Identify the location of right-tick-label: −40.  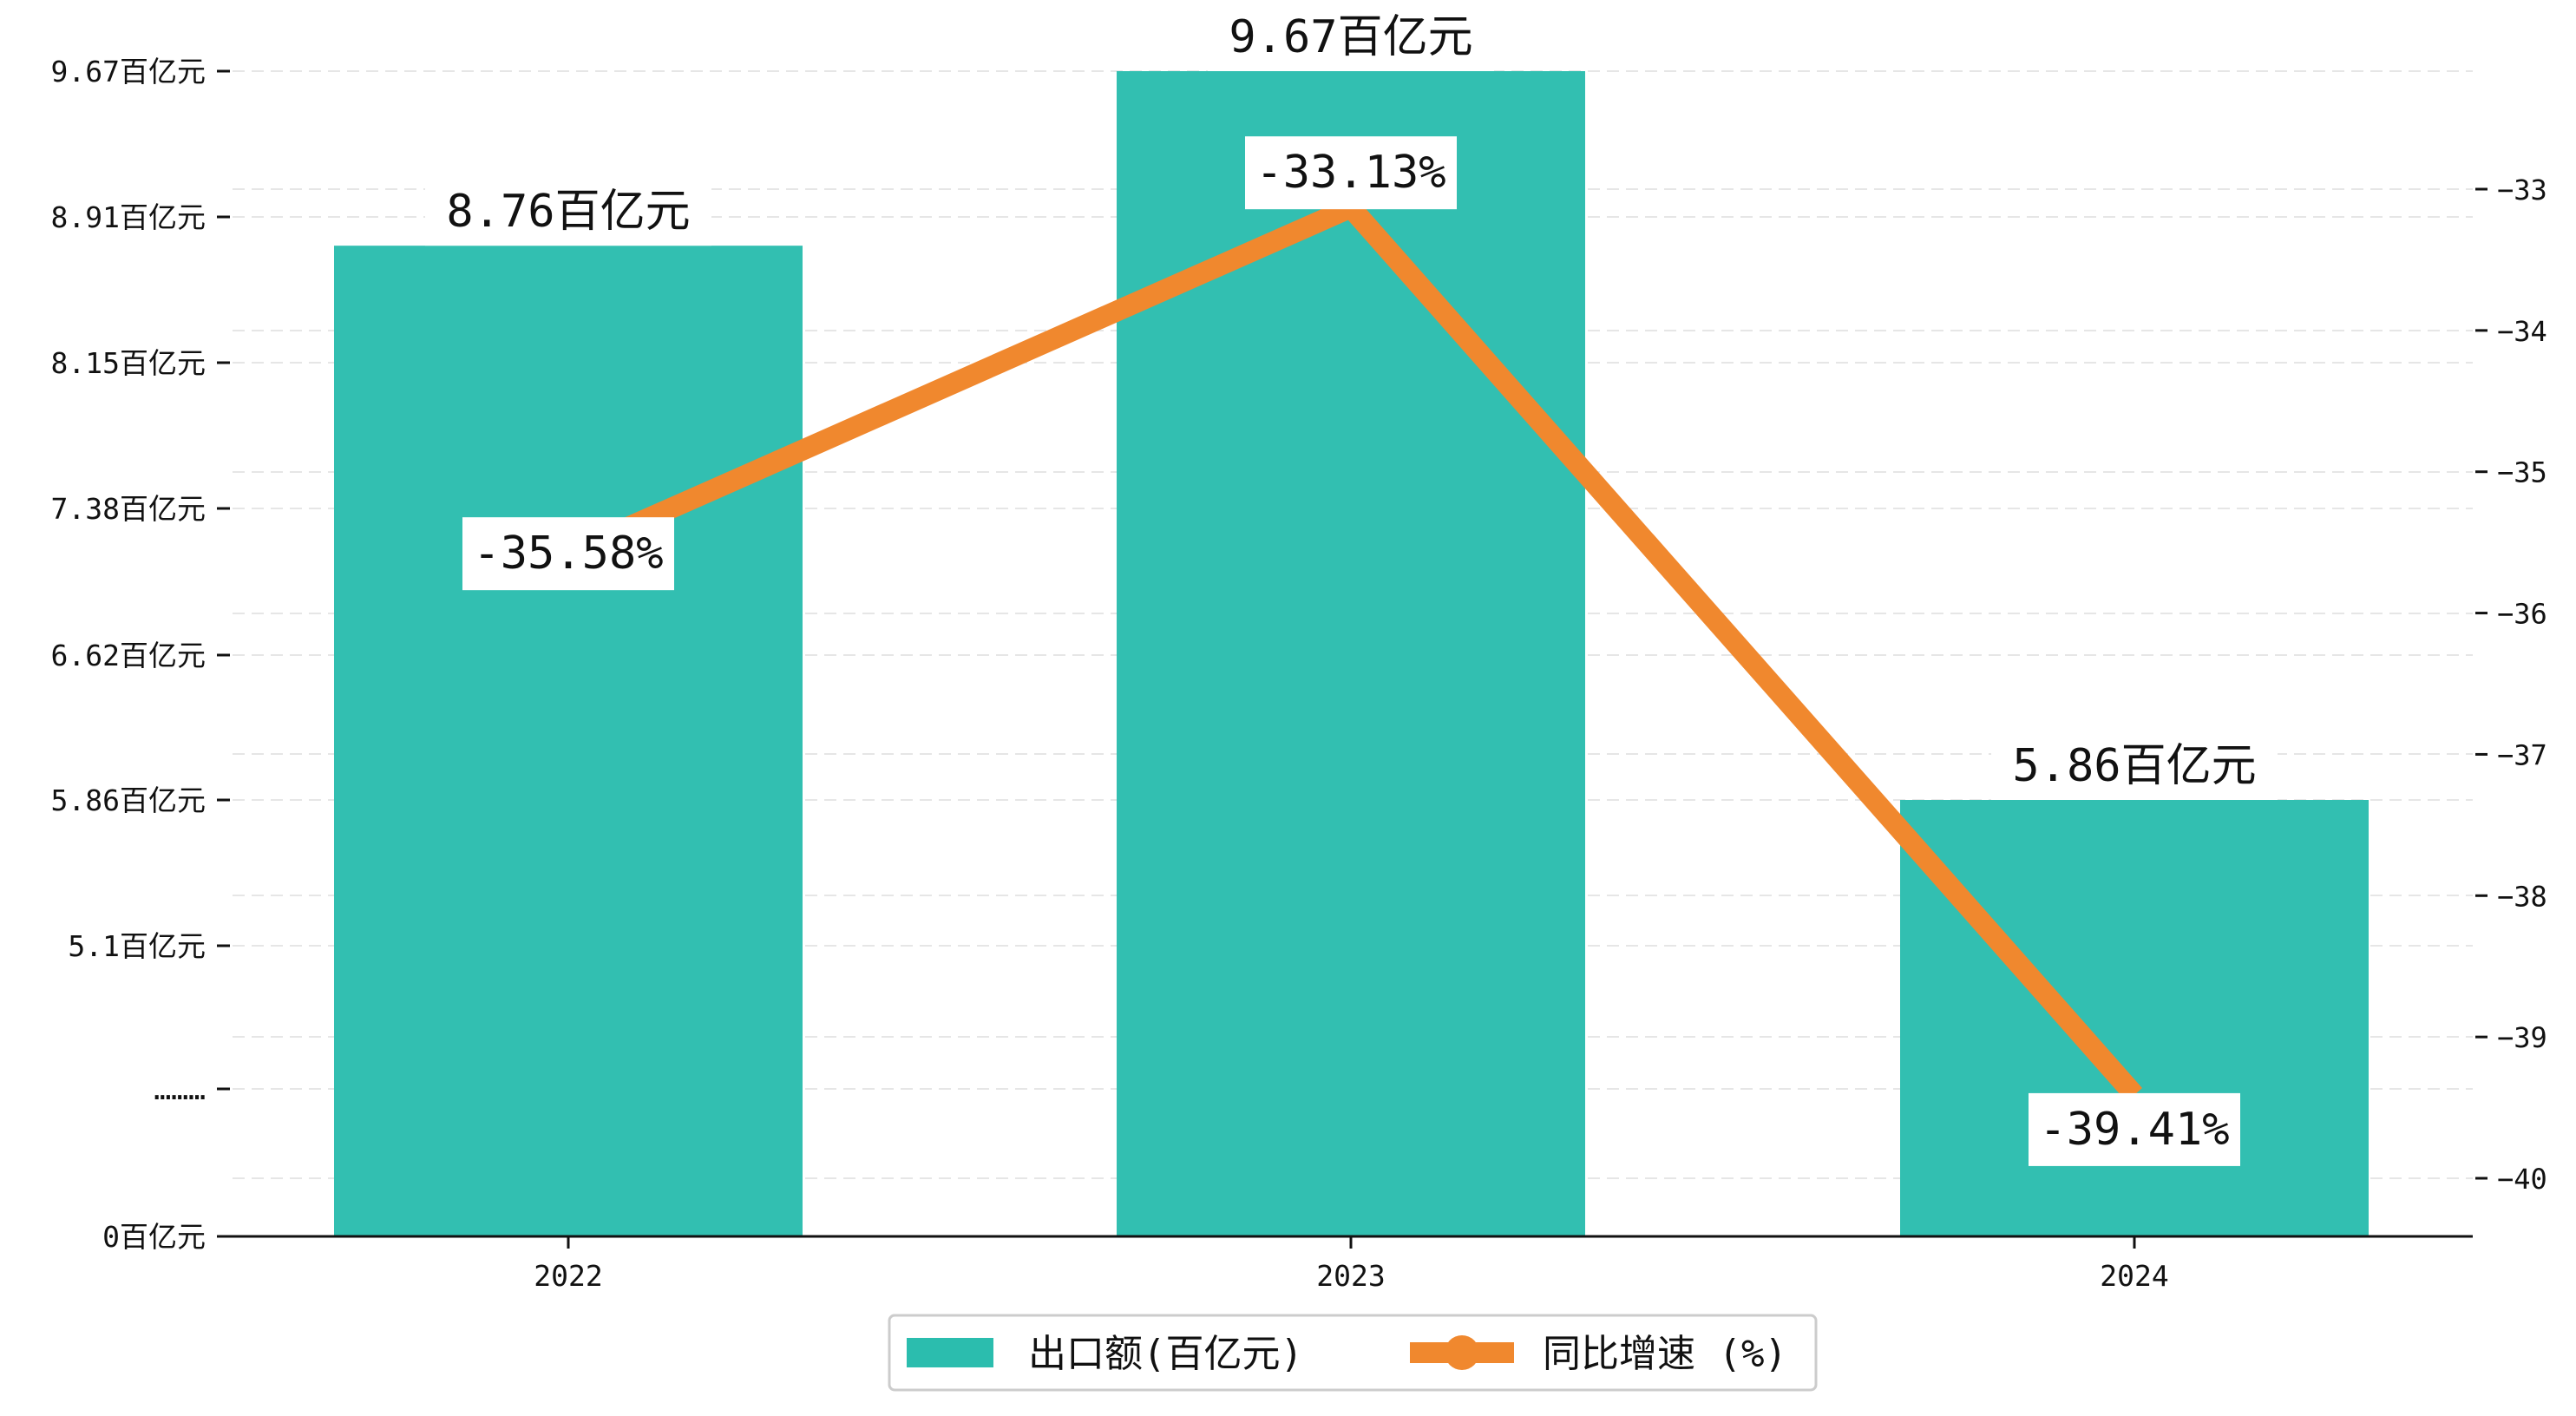
(2522, 1179).